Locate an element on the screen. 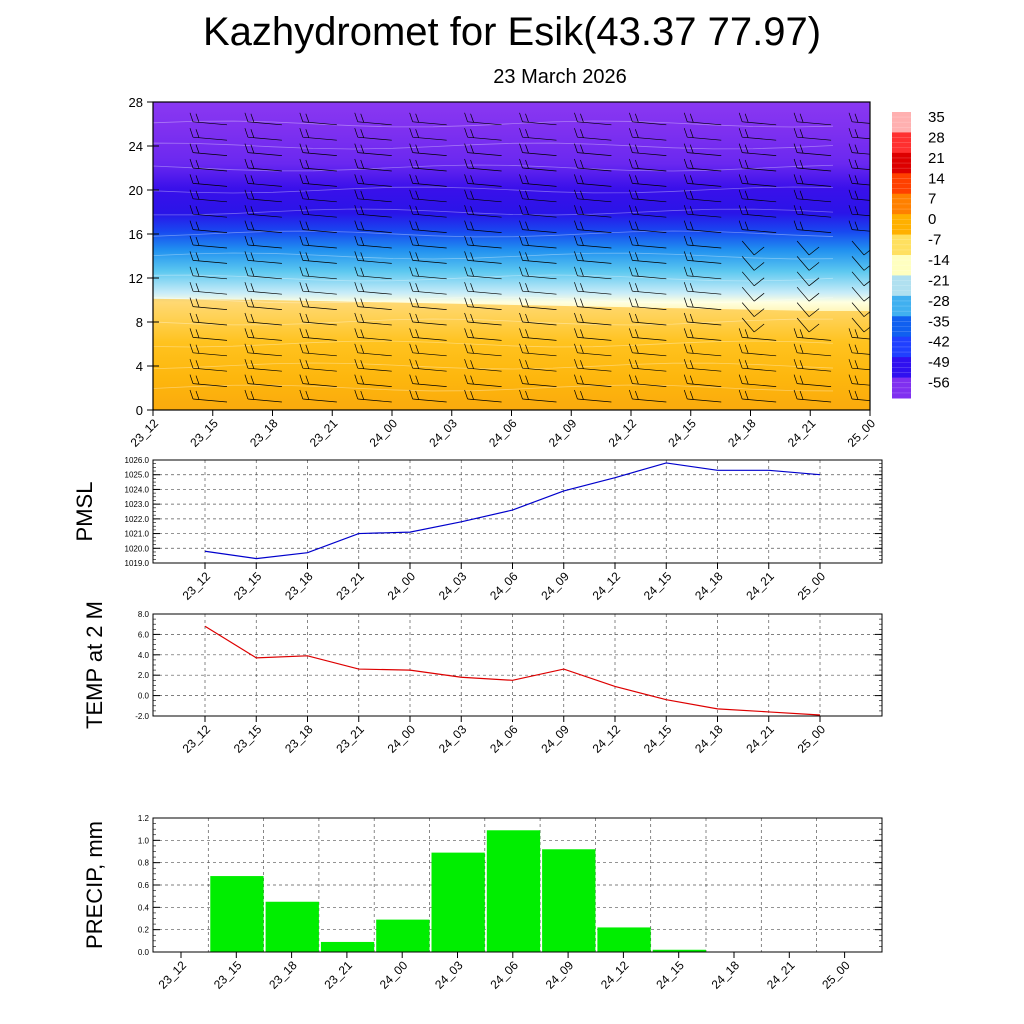 The width and height of the screenshot is (1024, 1024). colorbar: 35 28 21 14 7 0 -7 -14 -21 -28 -35 -42 -49 -56 is located at coordinates (921, 254).